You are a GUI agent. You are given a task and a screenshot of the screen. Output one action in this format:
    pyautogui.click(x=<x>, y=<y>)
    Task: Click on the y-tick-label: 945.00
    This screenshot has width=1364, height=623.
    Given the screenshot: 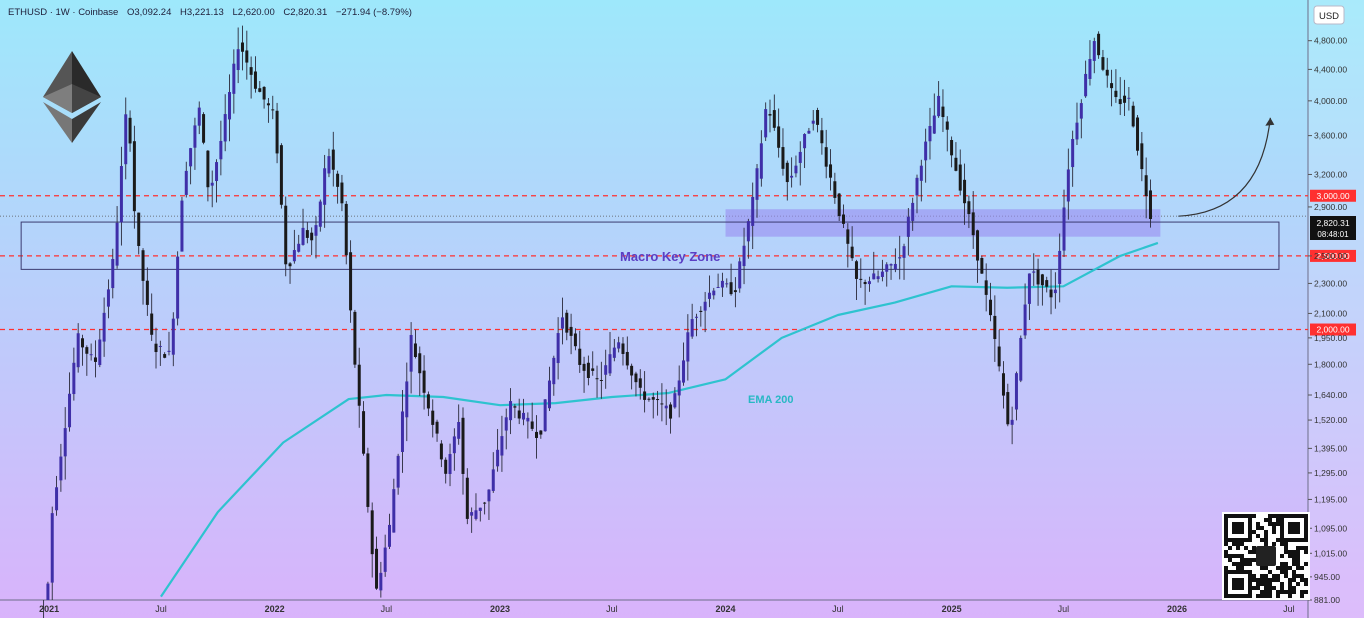 What is the action you would take?
    pyautogui.click(x=1327, y=577)
    